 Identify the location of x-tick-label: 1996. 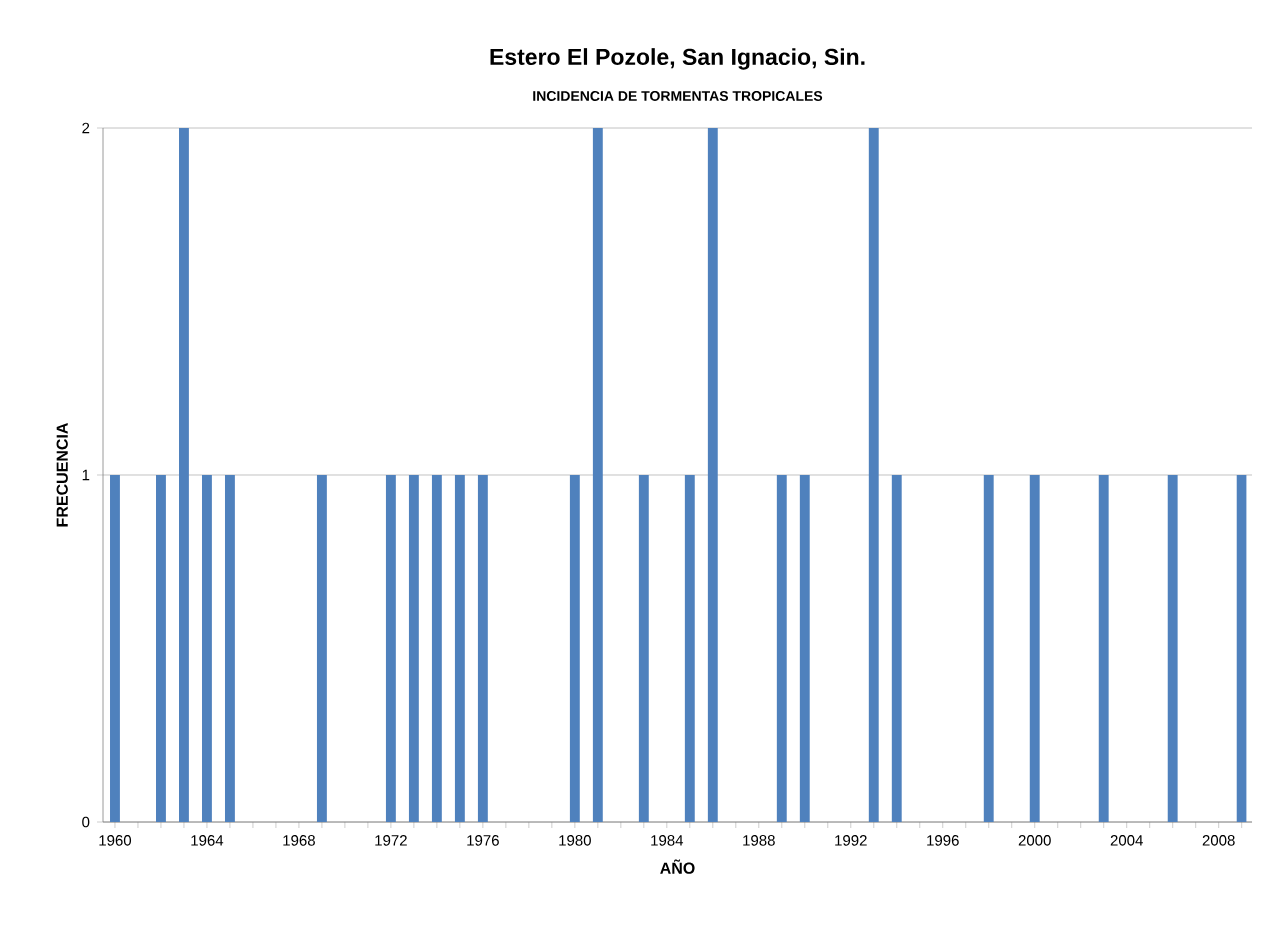
(943, 840).